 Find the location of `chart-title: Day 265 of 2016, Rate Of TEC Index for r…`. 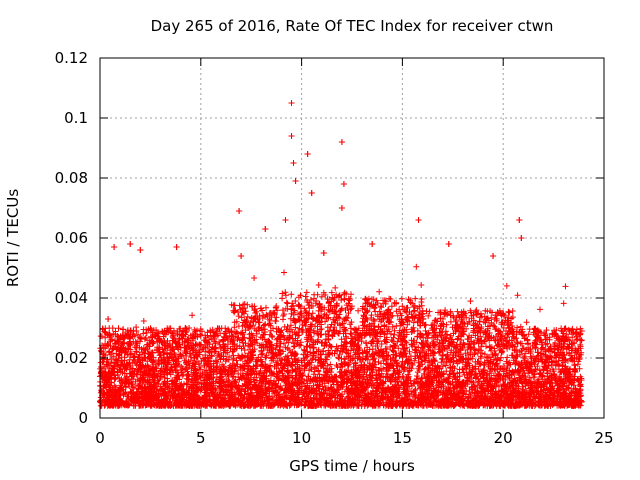

chart-title: Day 265 of 2016, Rate Of TEC Index for r… is located at coordinates (352, 26).